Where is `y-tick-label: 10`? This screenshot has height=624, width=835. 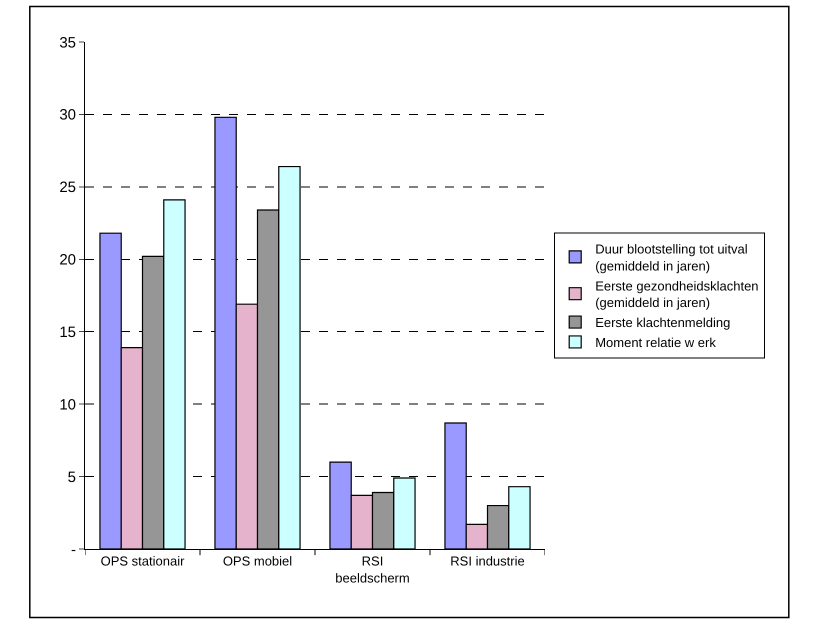 y-tick-label: 10 is located at coordinates (67, 405).